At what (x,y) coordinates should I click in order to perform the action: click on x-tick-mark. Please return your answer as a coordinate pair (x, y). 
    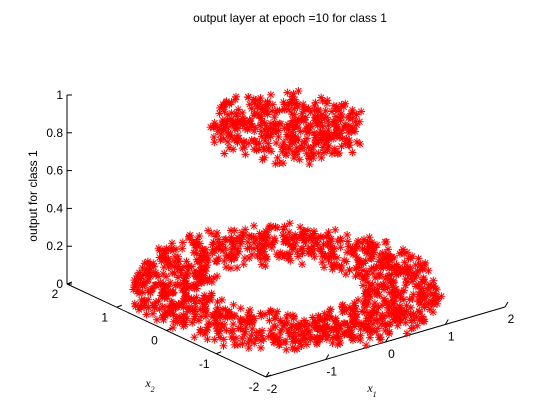
    Looking at the image, I should click on (446, 322).